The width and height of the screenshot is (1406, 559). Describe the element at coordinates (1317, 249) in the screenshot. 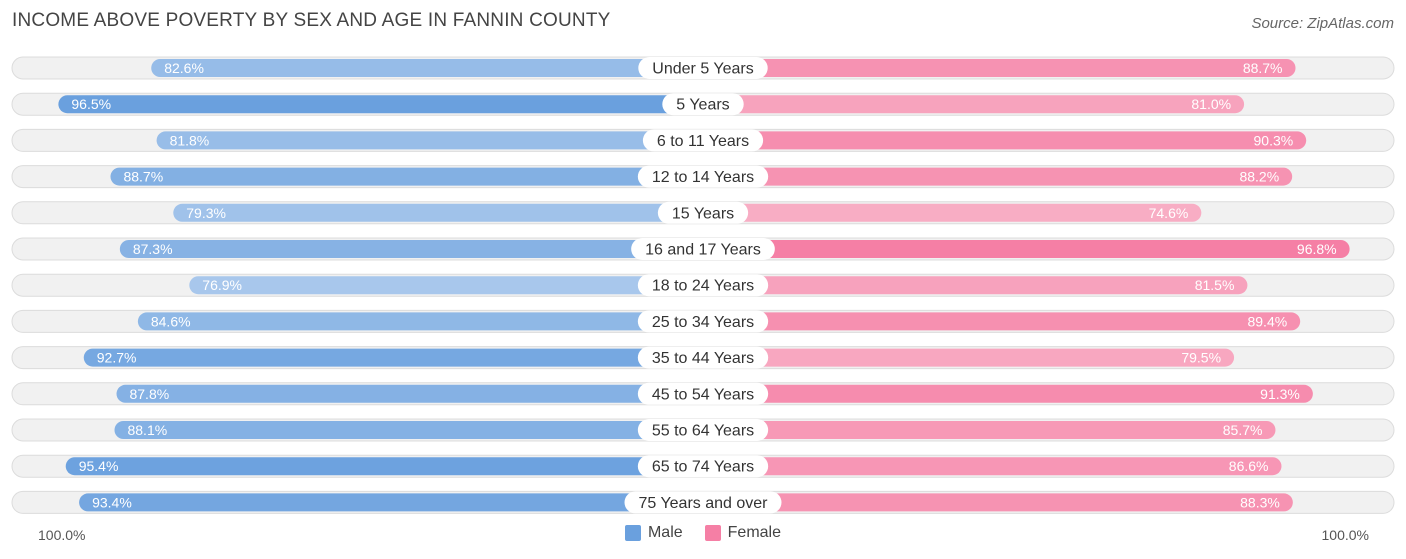

I see `data-label-female: 96.8%` at that location.